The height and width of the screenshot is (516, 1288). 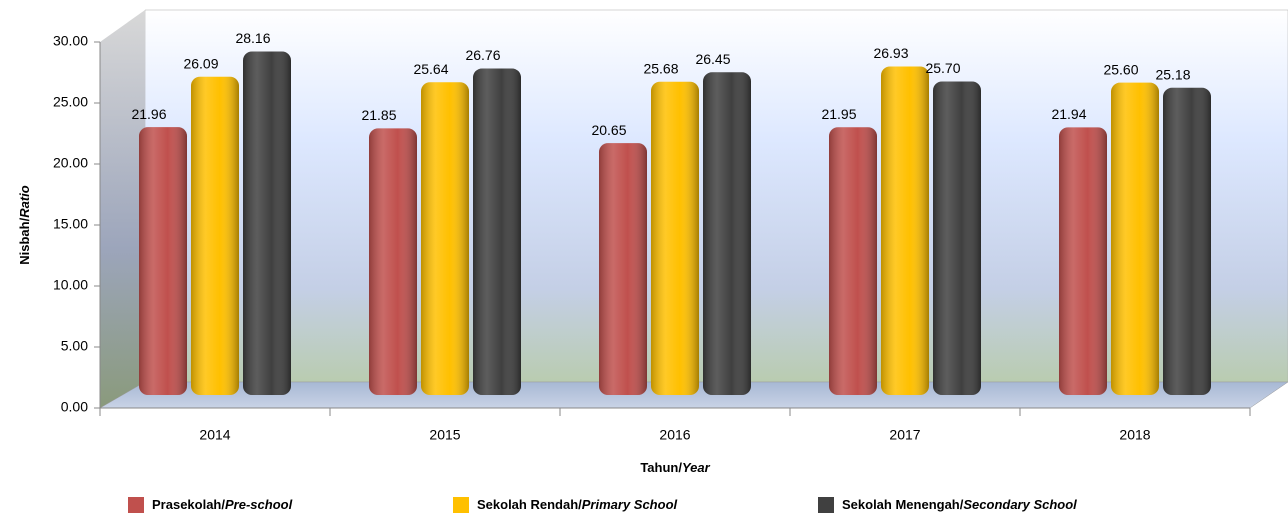 I want to click on y-tick-label: 10.00, so click(x=70, y=285).